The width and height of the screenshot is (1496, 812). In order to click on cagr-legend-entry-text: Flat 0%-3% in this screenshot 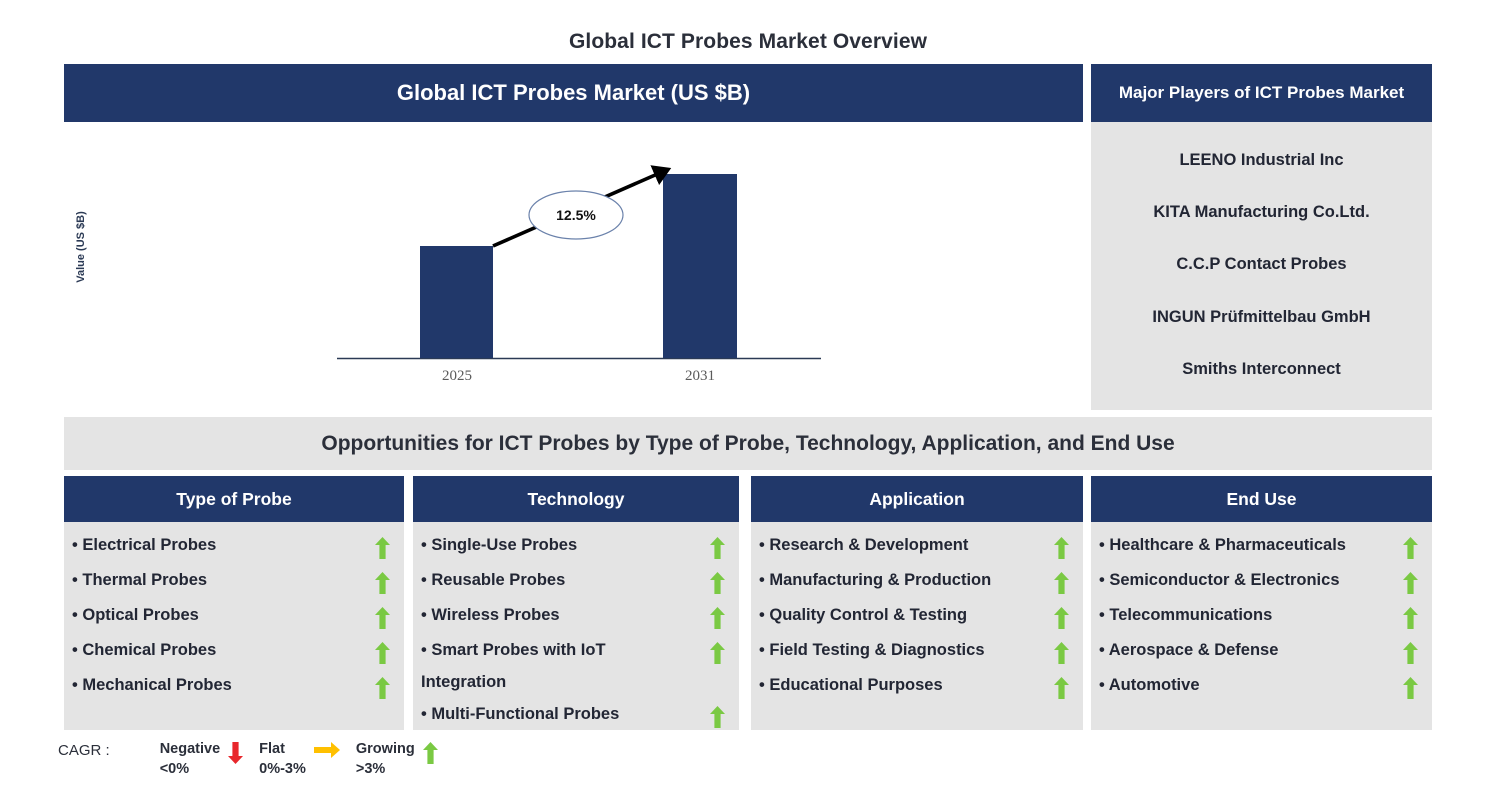, I will do `click(282, 759)`.